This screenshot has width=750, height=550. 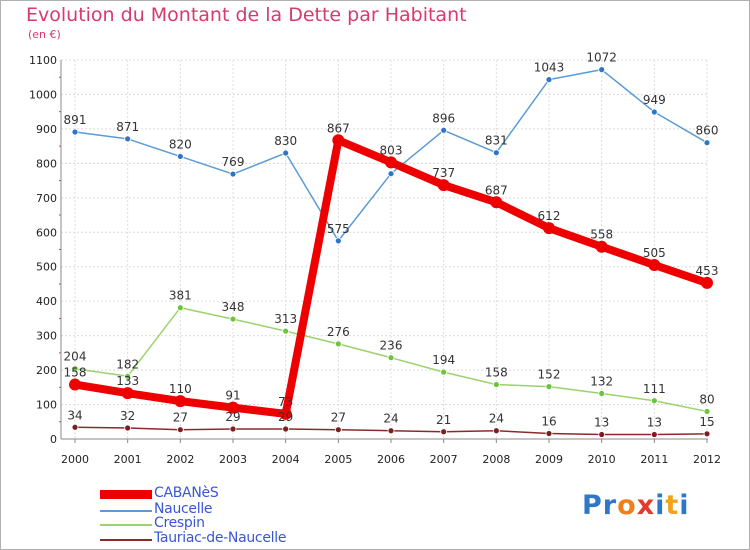 What do you see at coordinates (180, 296) in the screenshot?
I see `data-label-crespin: 381` at bounding box center [180, 296].